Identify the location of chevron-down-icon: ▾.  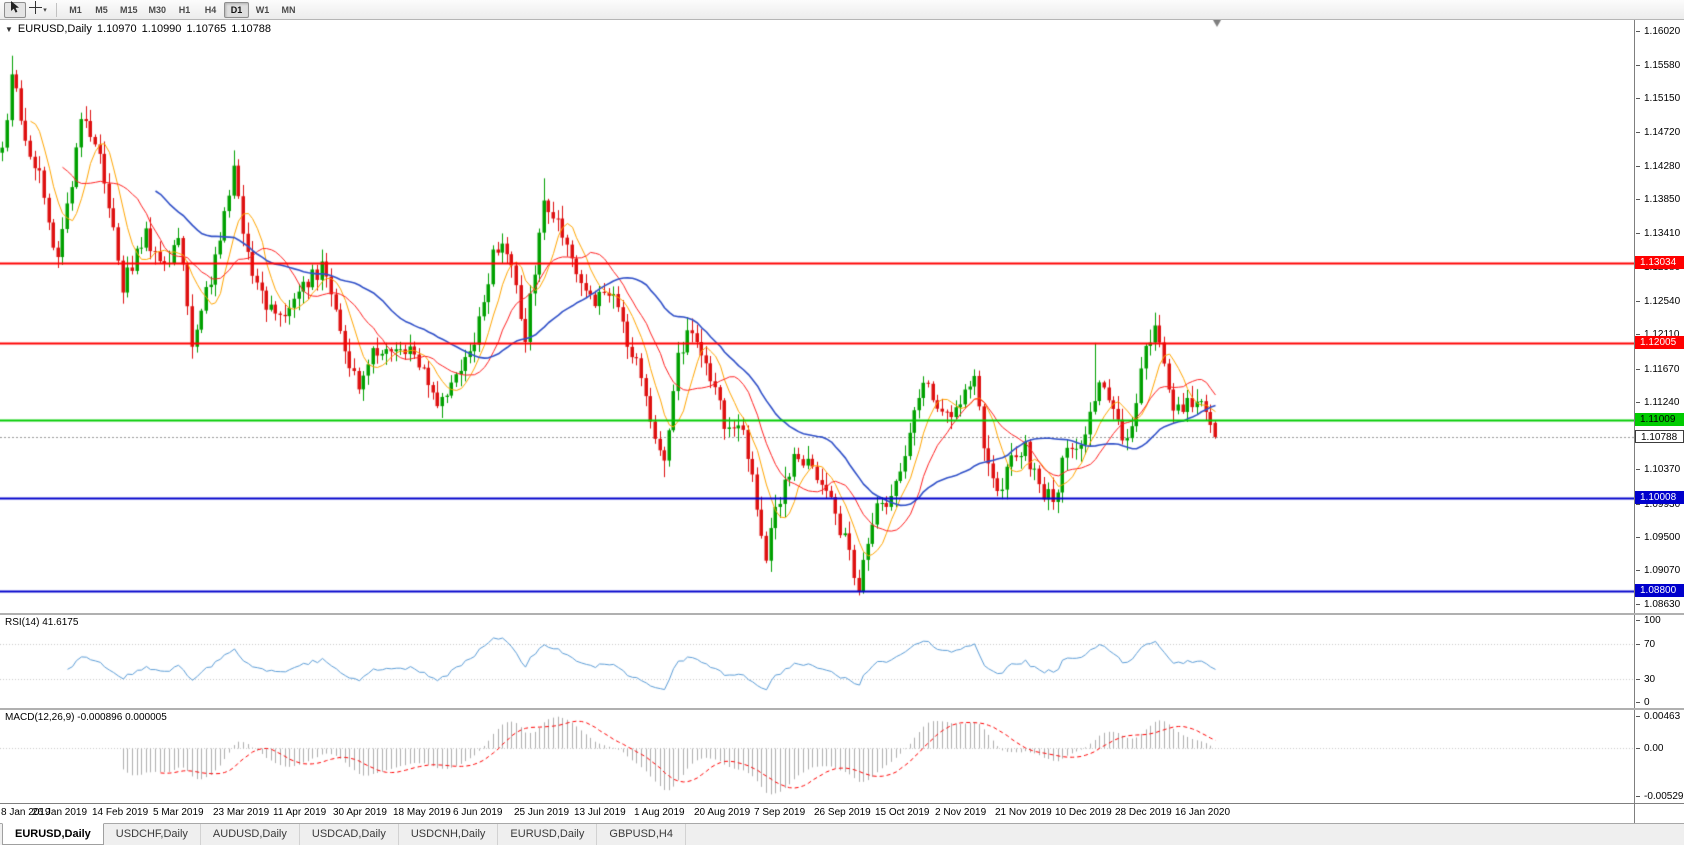
(45, 10).